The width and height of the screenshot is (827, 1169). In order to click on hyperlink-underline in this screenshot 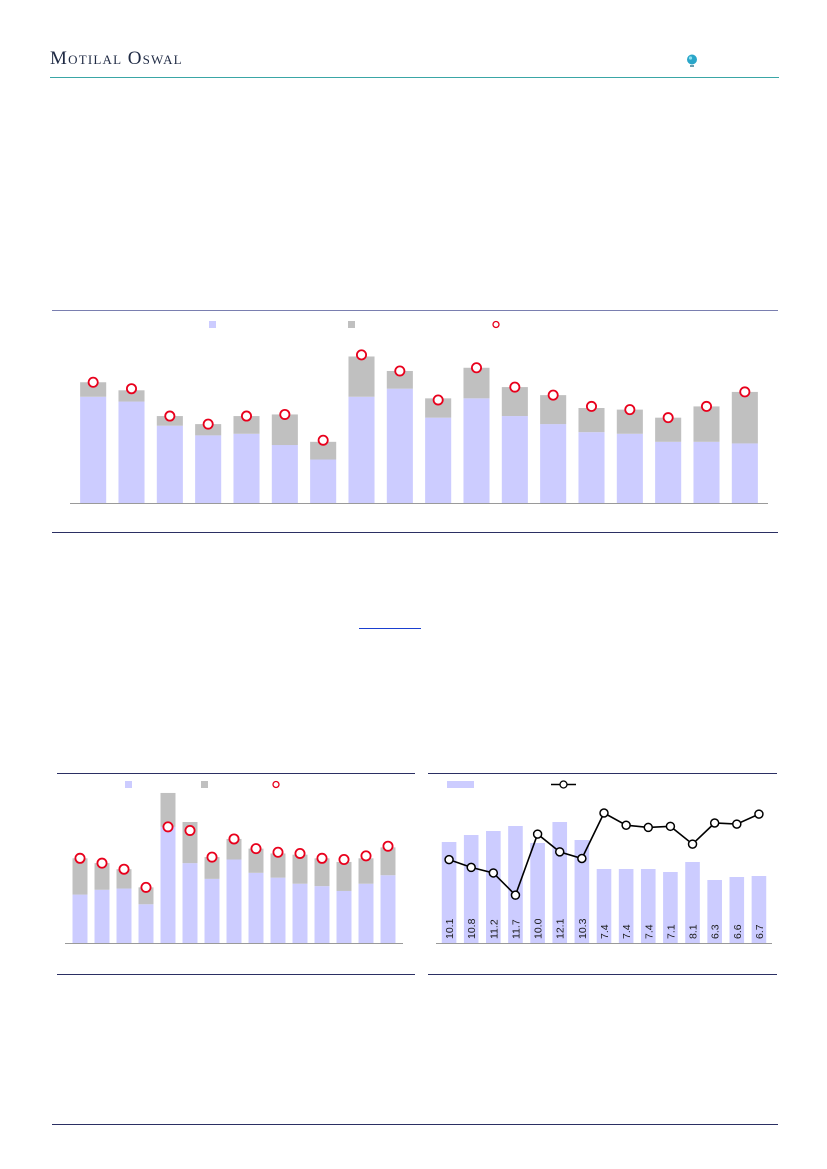, I will do `click(390, 628)`.